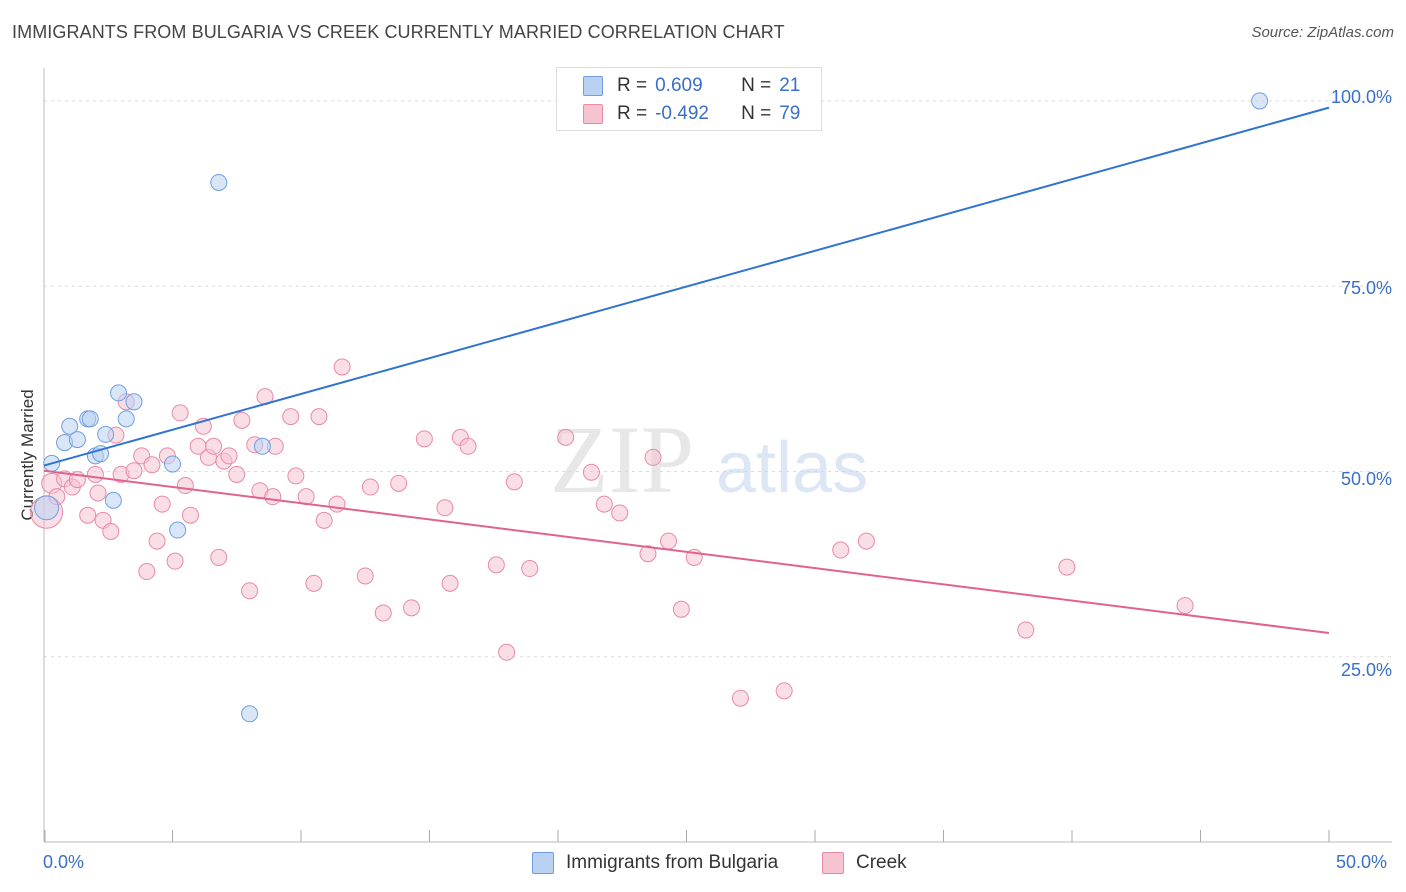  Describe the element at coordinates (1361, 97) in the screenshot. I see `y-tick-label-100: 100.0%` at that location.